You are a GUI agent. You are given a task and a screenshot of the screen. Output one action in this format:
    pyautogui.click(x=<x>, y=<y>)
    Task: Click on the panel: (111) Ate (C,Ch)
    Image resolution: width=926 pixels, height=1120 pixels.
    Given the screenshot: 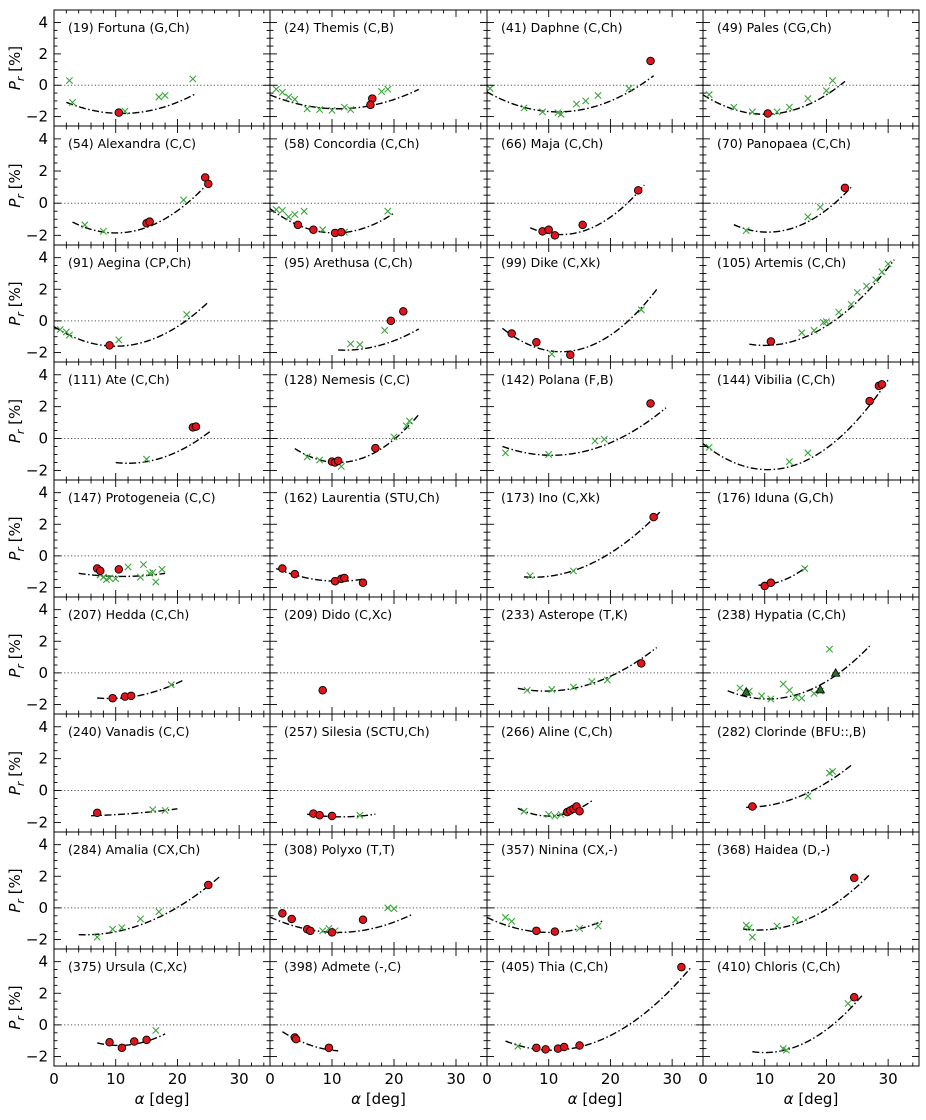 What is the action you would take?
    pyautogui.click(x=162, y=421)
    